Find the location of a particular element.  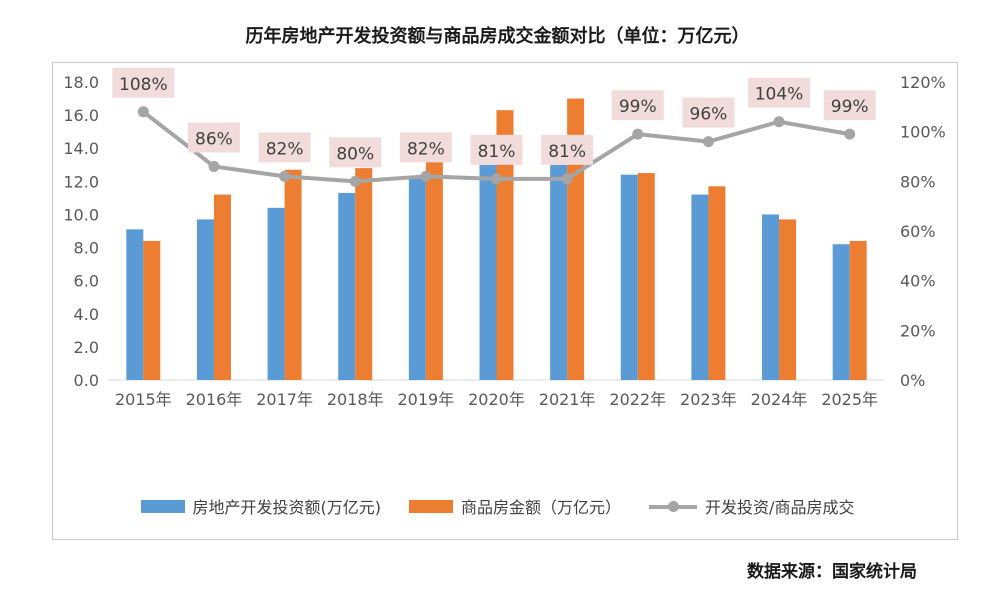

y-left-tick-label: 18.0 is located at coordinates (81, 82).